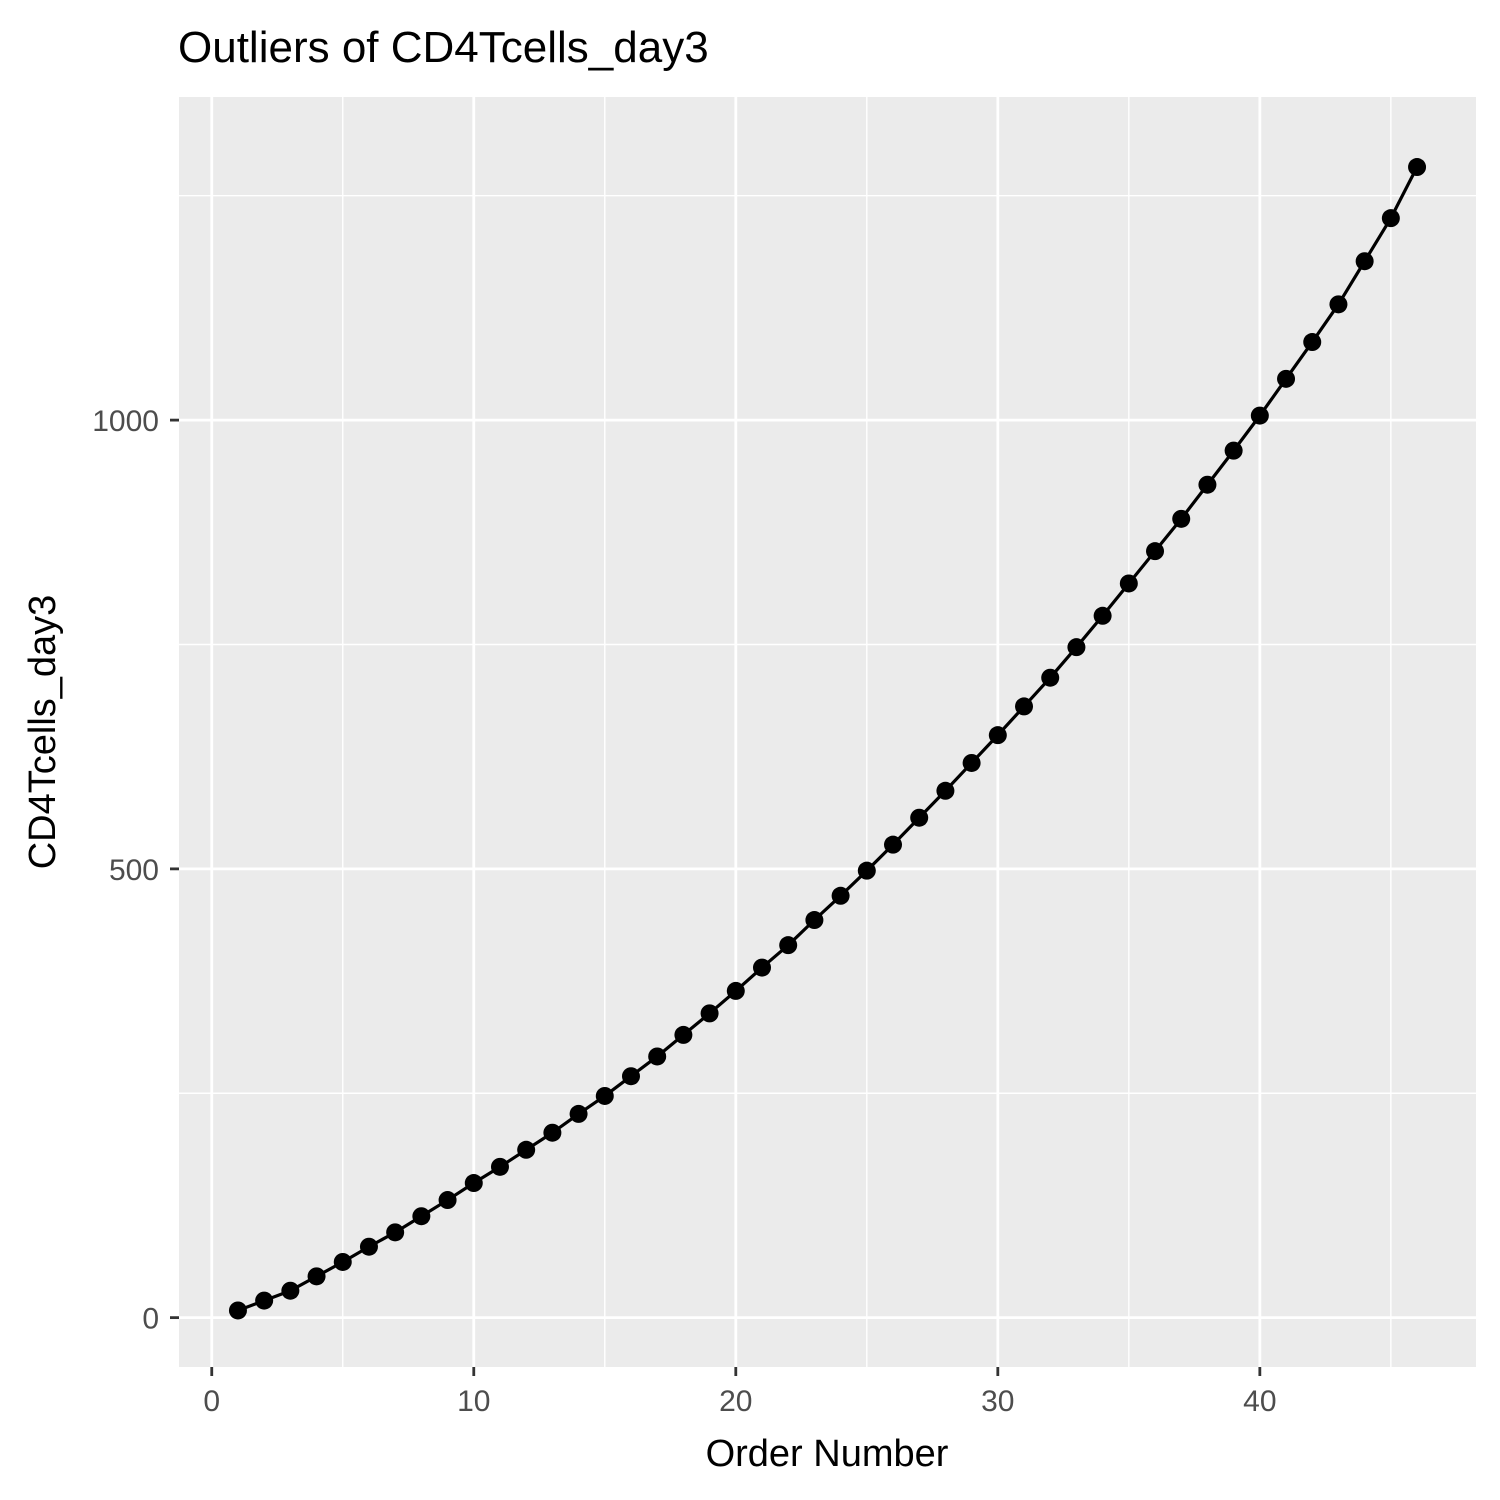  I want to click on y-tick-label: 1000, so click(125, 421).